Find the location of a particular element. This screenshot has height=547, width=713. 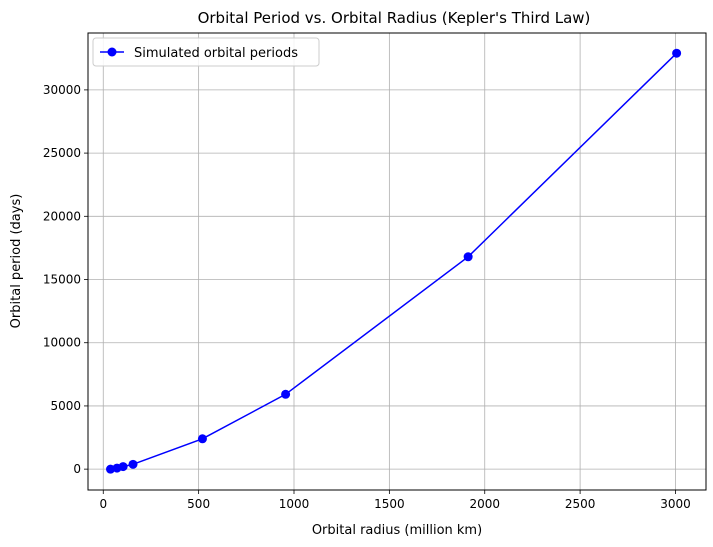

y-tick-label: 25000 is located at coordinates (62, 153).